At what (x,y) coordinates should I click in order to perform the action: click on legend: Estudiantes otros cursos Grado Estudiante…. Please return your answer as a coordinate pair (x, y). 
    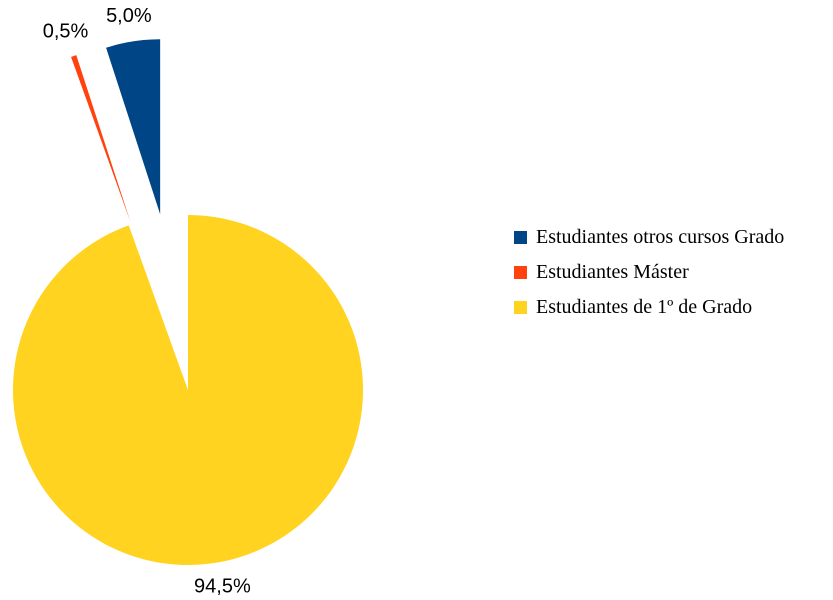
    Looking at the image, I should click on (673, 277).